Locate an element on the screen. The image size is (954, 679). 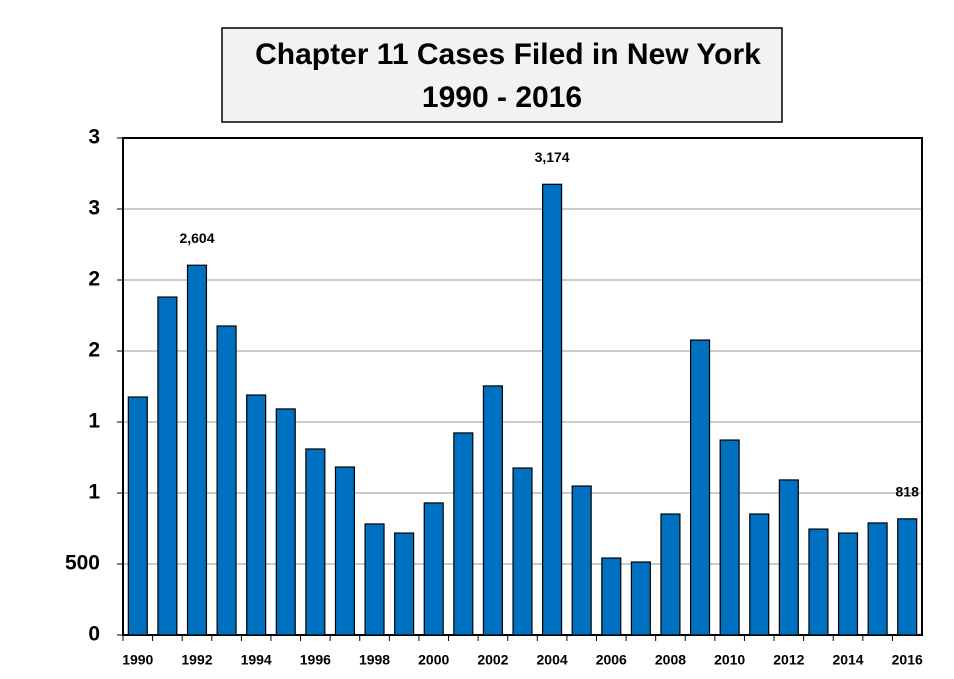
y-tick-label: 500 is located at coordinates (82, 563).